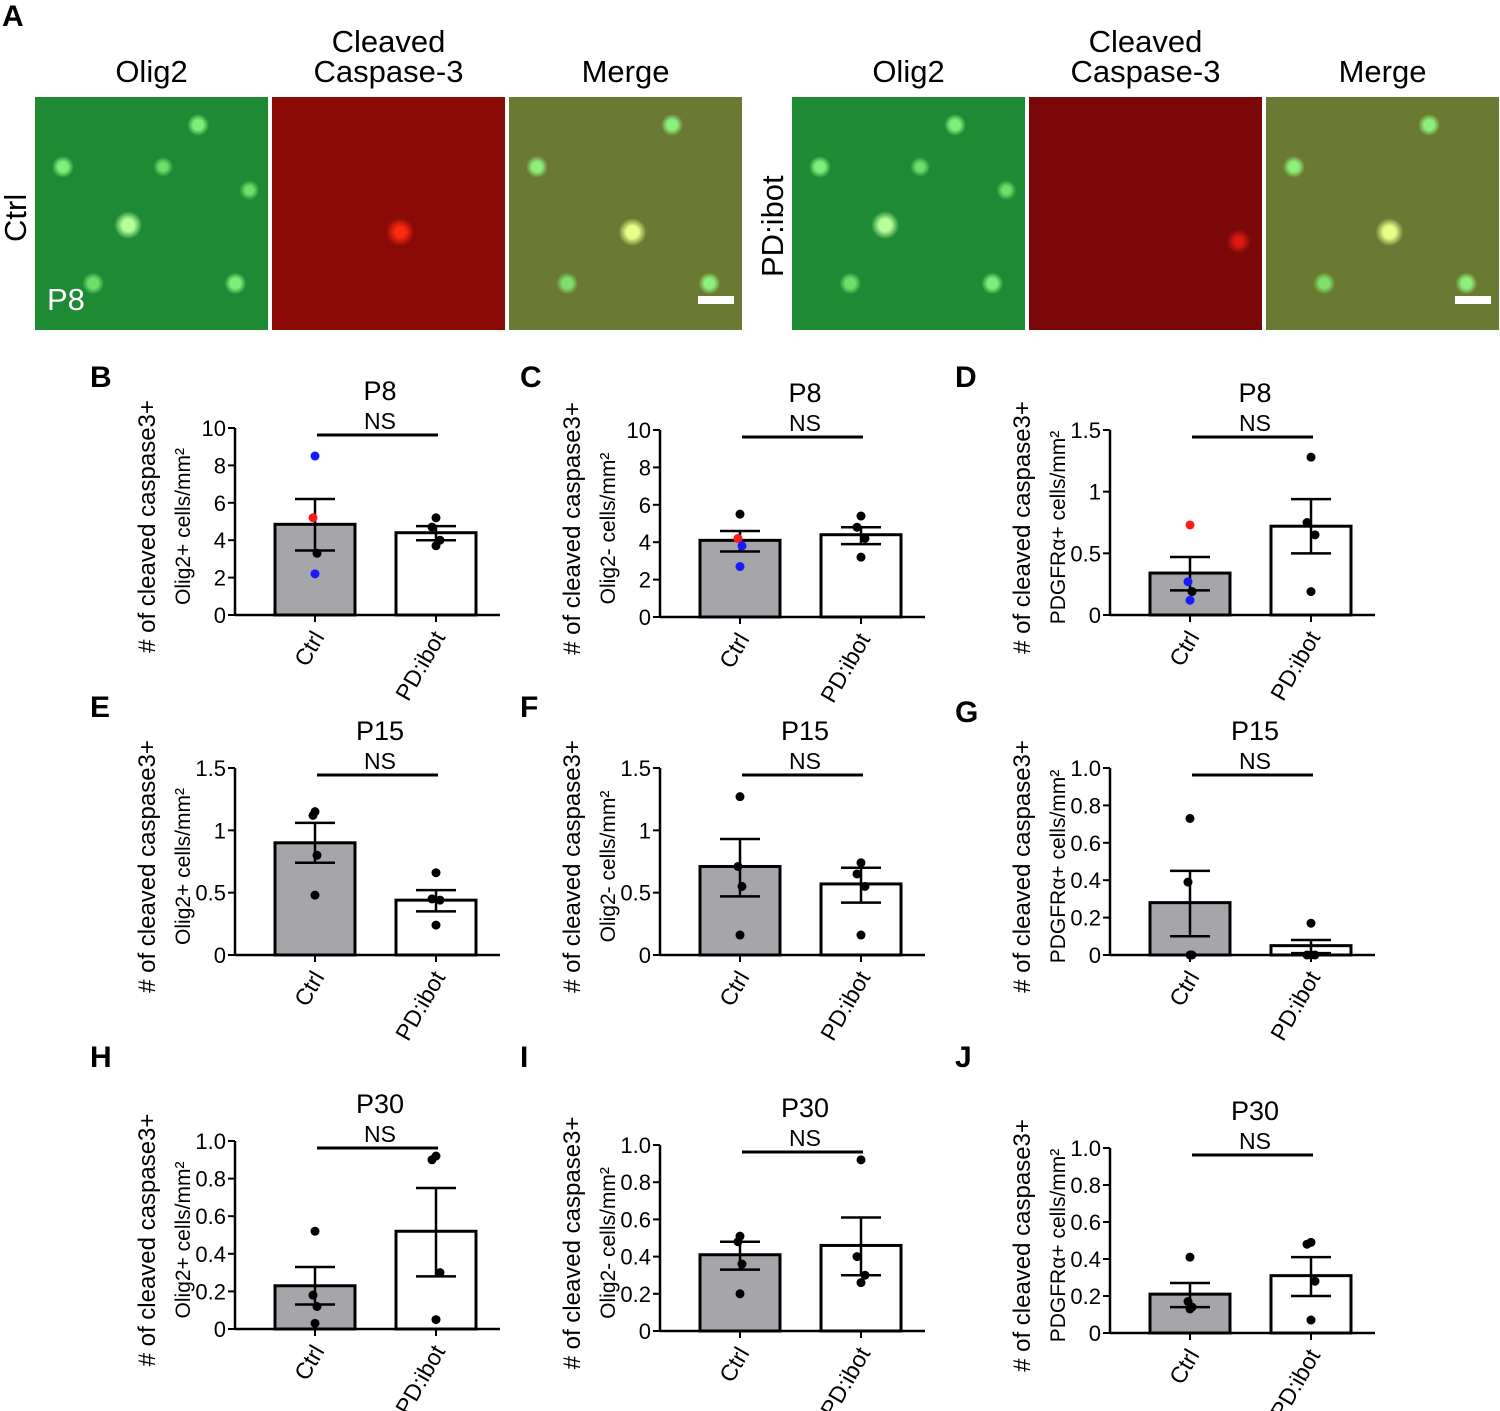 This screenshot has width=1500, height=1411. Describe the element at coordinates (220, 465) in the screenshot. I see `y-tick-label: 8` at that location.